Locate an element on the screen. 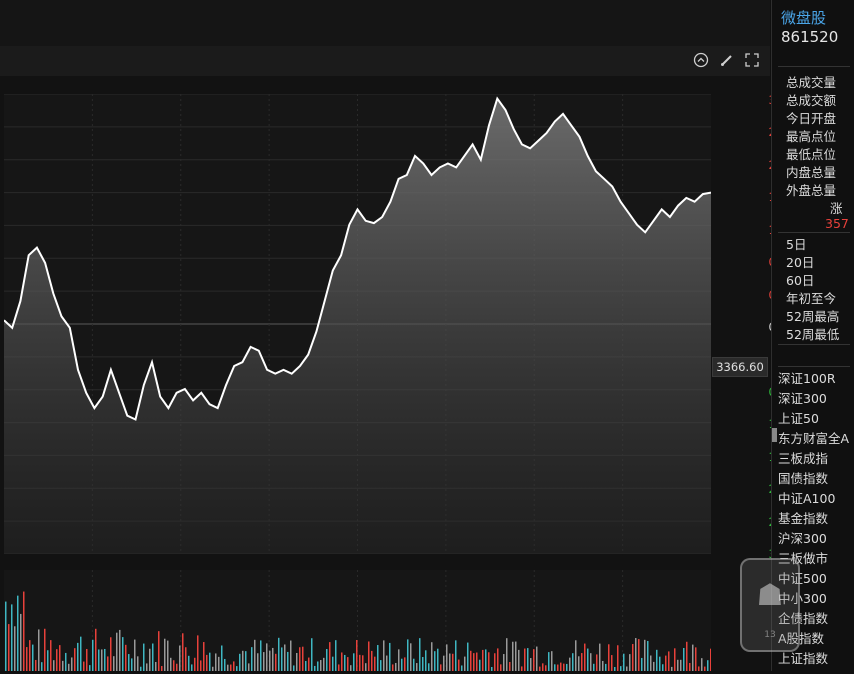  index-list-item: 东方财富全A is located at coordinates (814, 438).